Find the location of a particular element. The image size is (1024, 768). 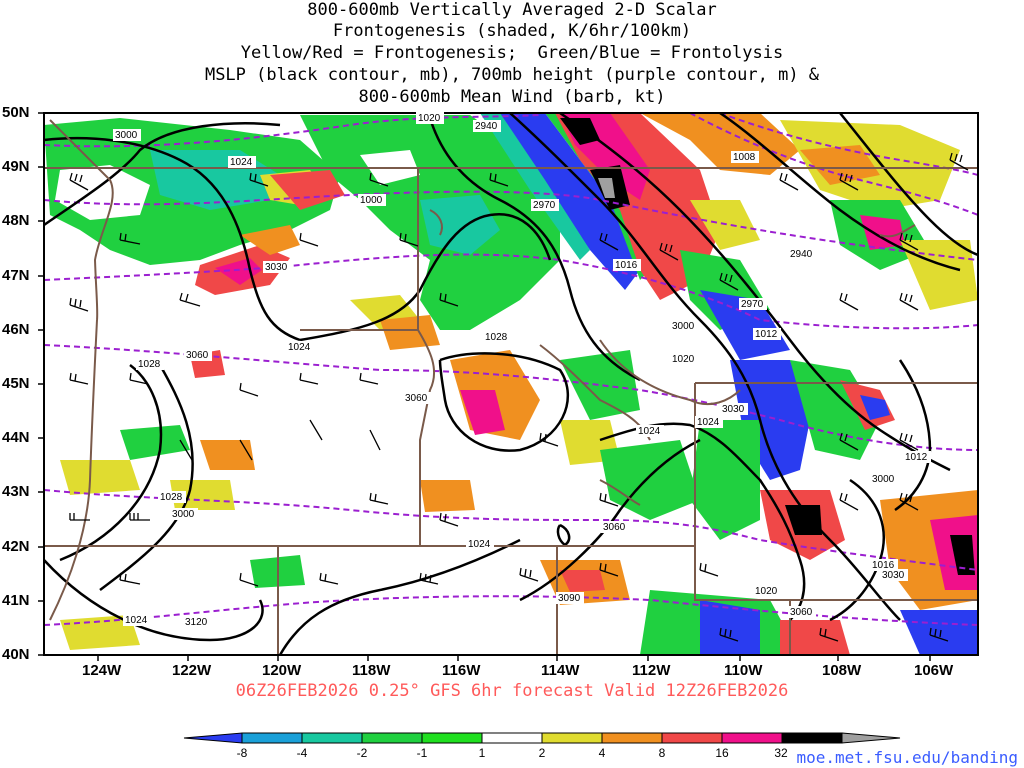

mslp-contour-label: 1016 is located at coordinates (883, 565).